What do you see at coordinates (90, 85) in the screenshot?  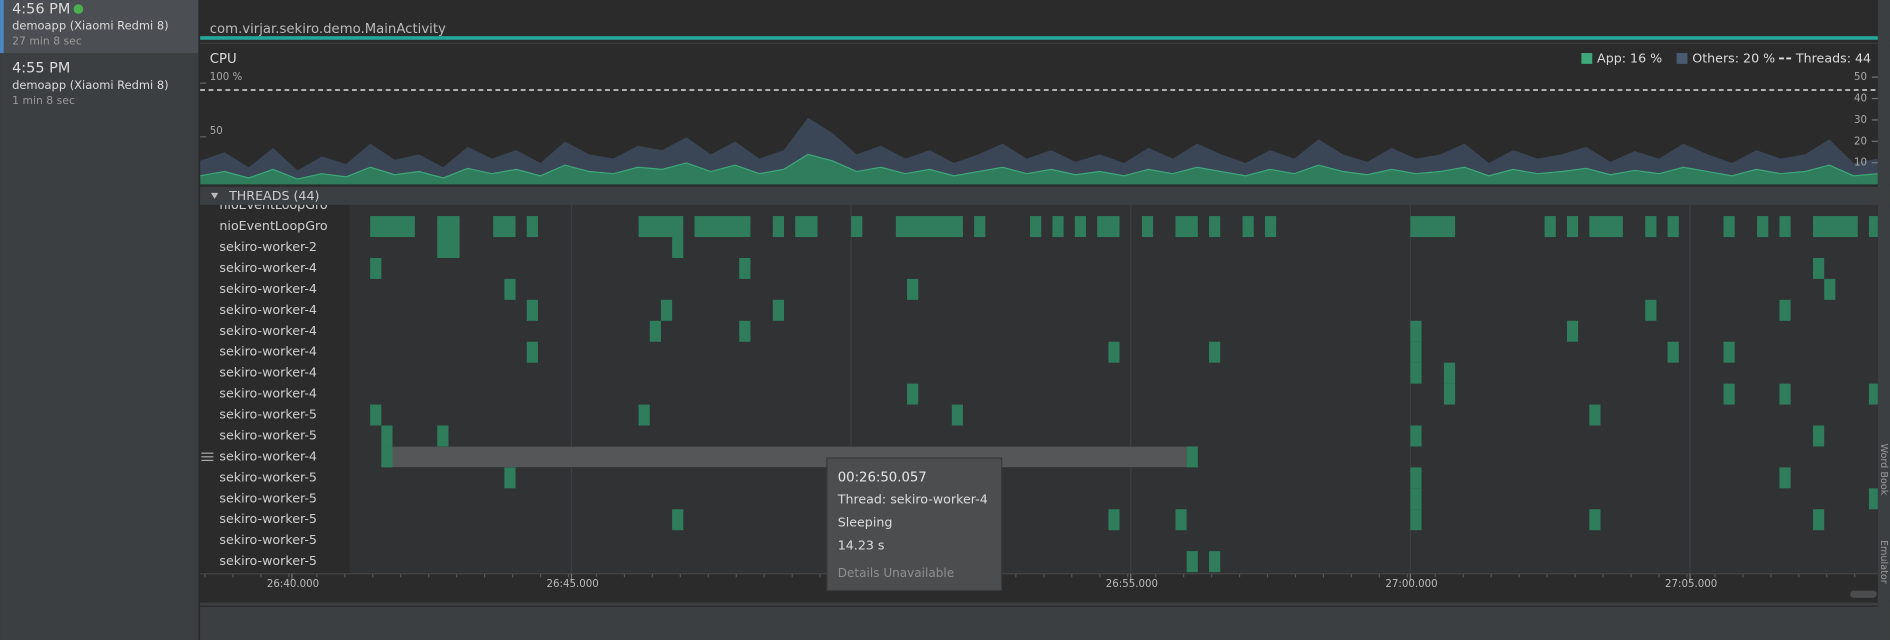 I see `session-device: demoapp (Xiaomi Redmi 8)` at bounding box center [90, 85].